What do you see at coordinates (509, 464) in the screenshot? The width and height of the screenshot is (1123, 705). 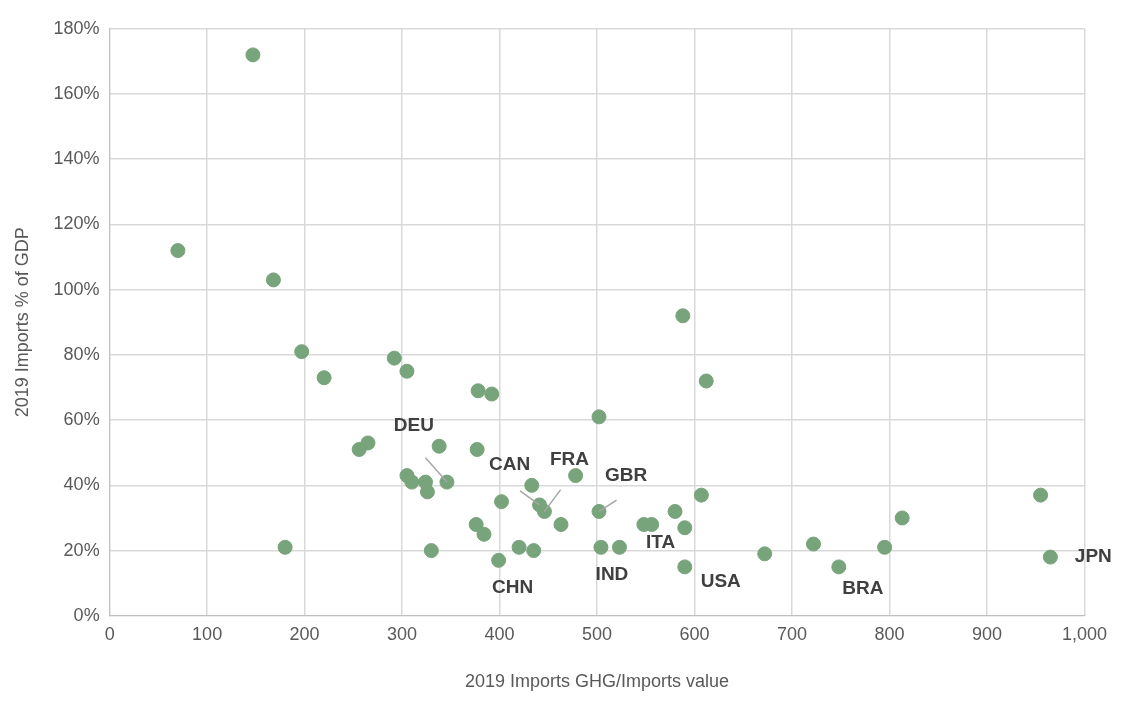 I see `annotation: CAN` at bounding box center [509, 464].